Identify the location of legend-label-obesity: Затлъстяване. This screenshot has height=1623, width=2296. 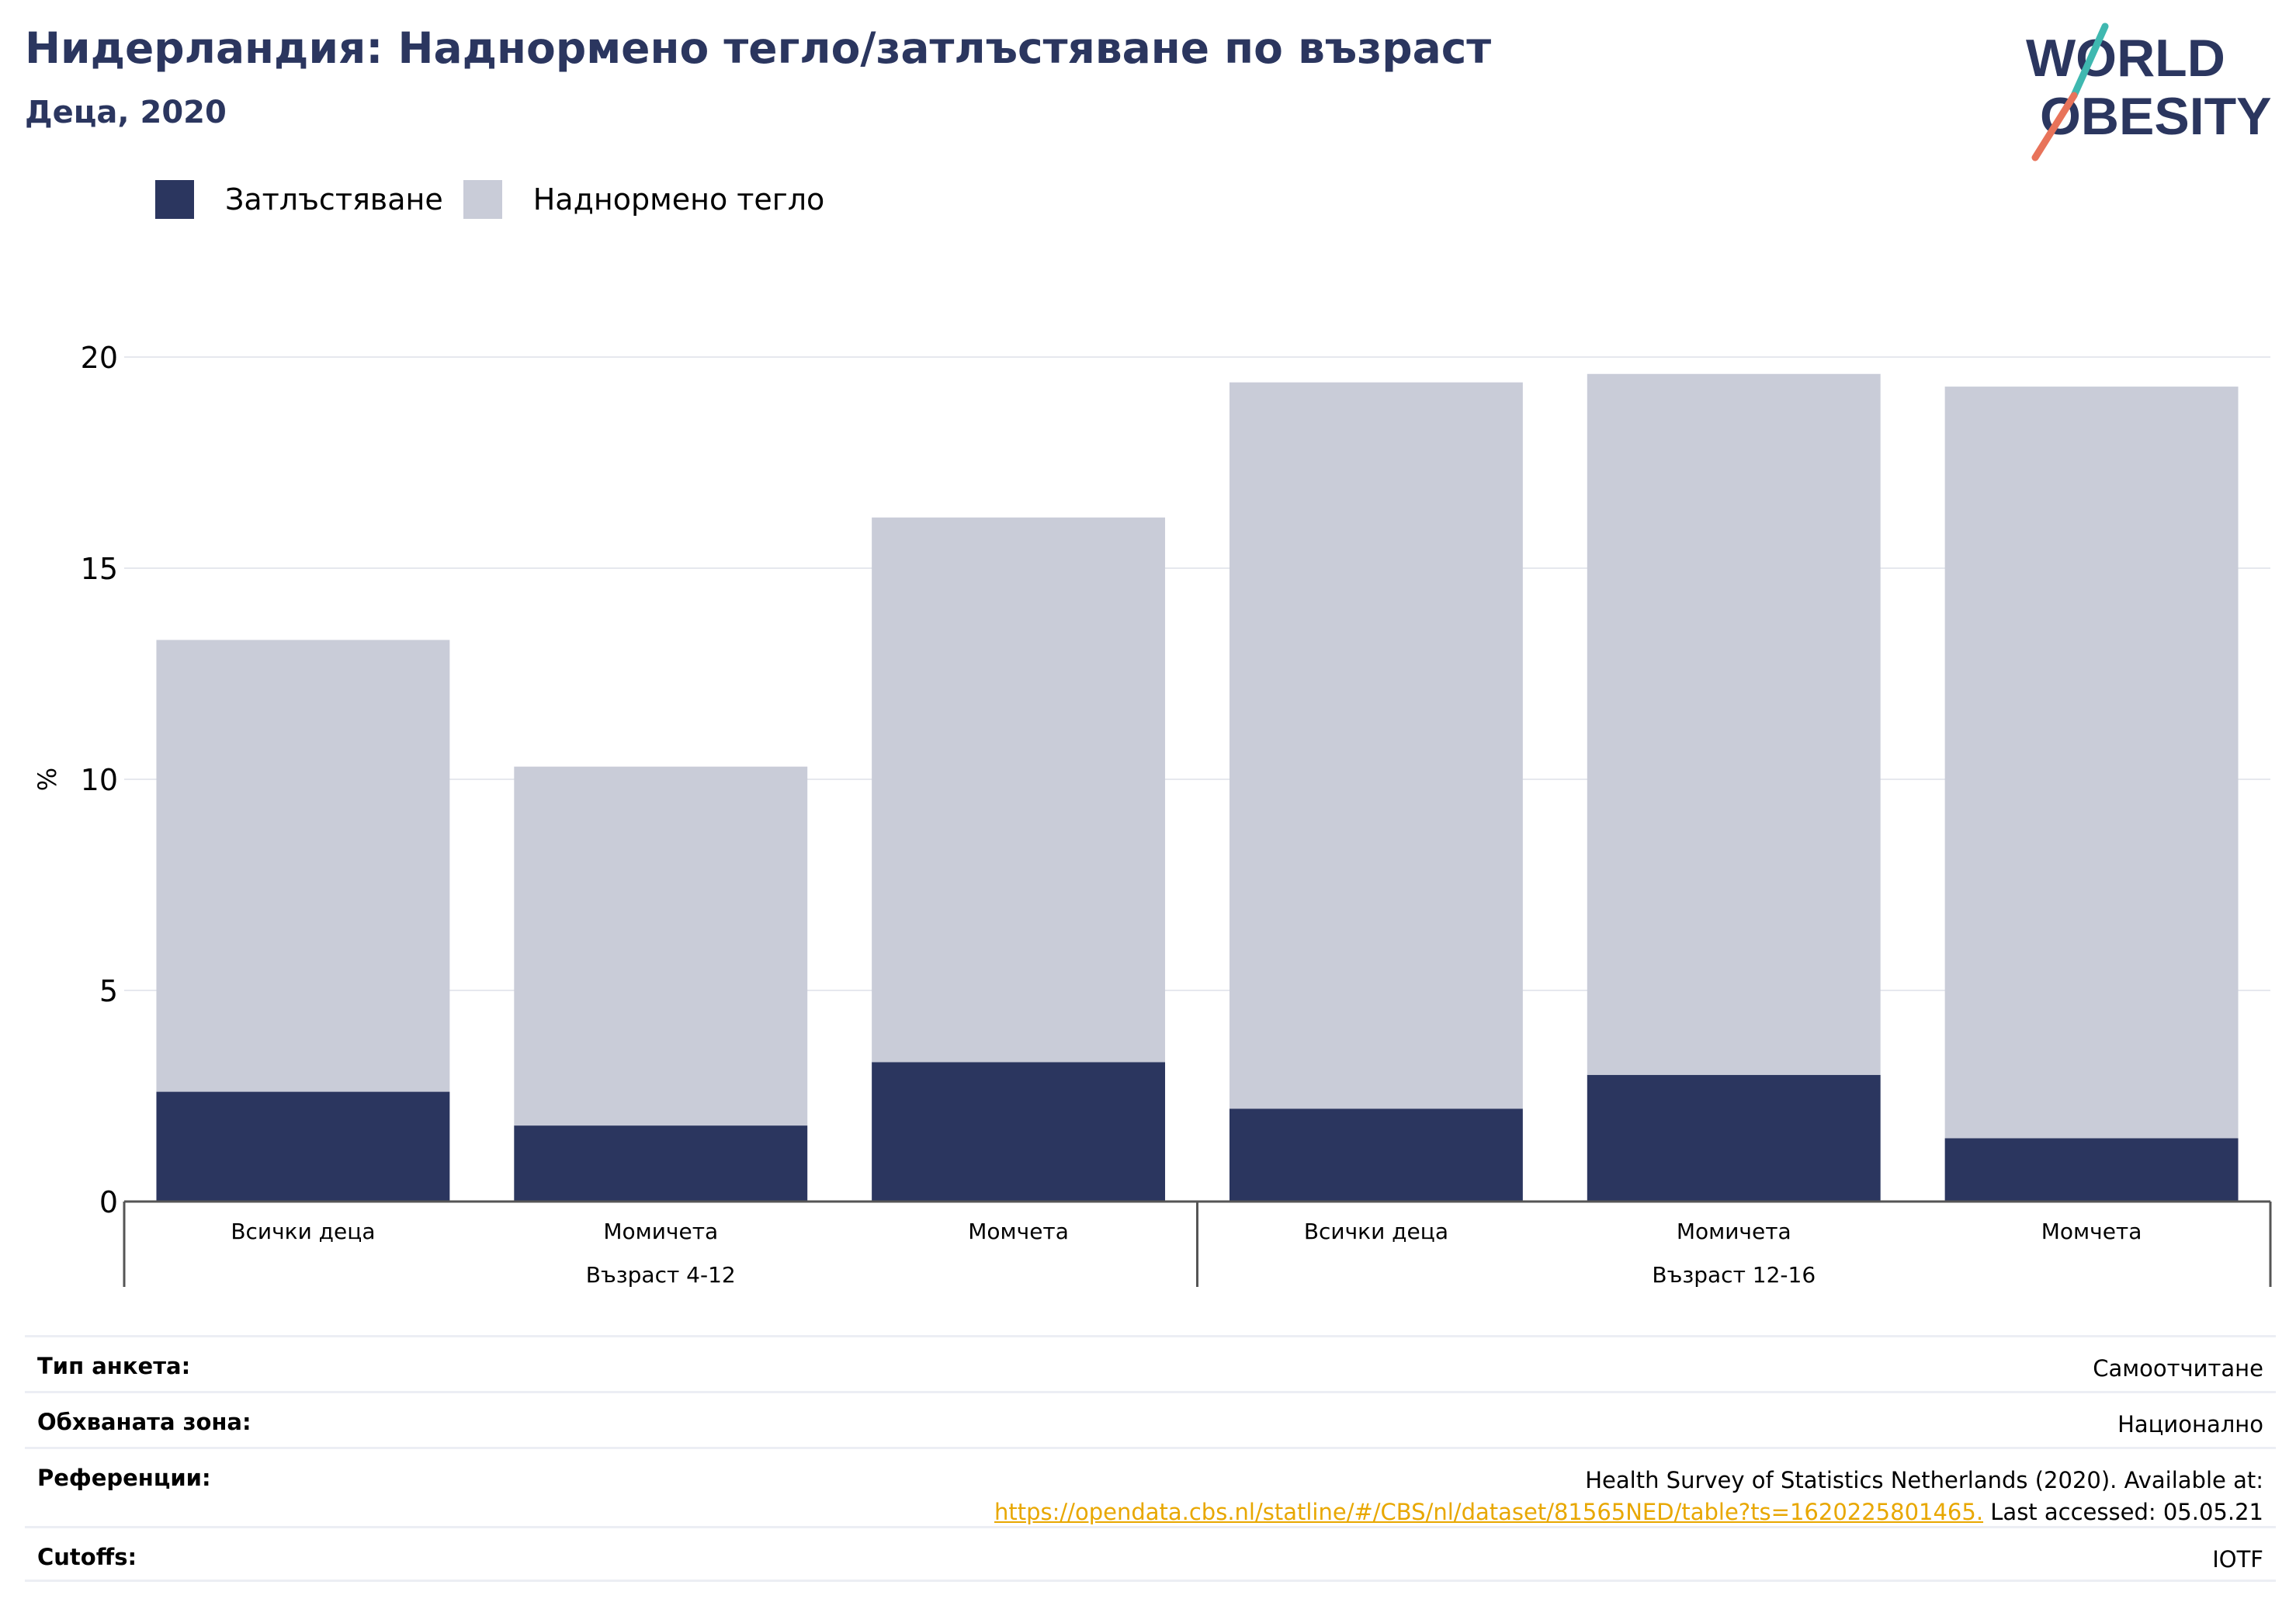
(334, 199).